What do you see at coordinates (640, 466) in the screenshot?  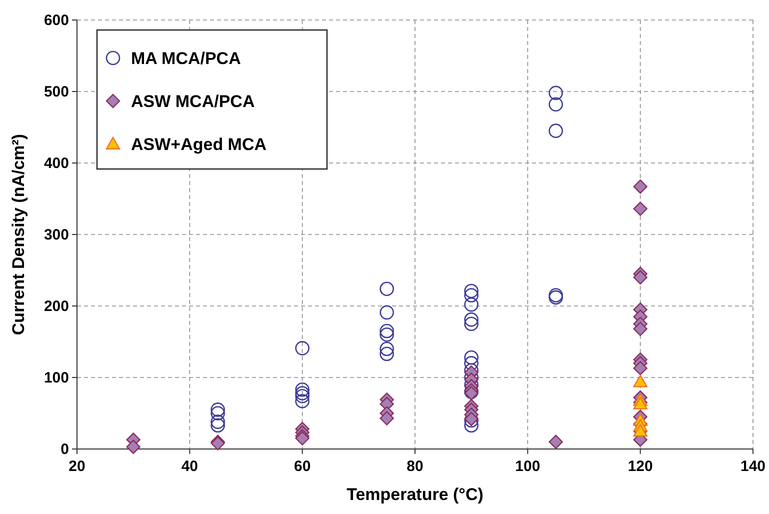 I see `x-tick-label: 120` at bounding box center [640, 466].